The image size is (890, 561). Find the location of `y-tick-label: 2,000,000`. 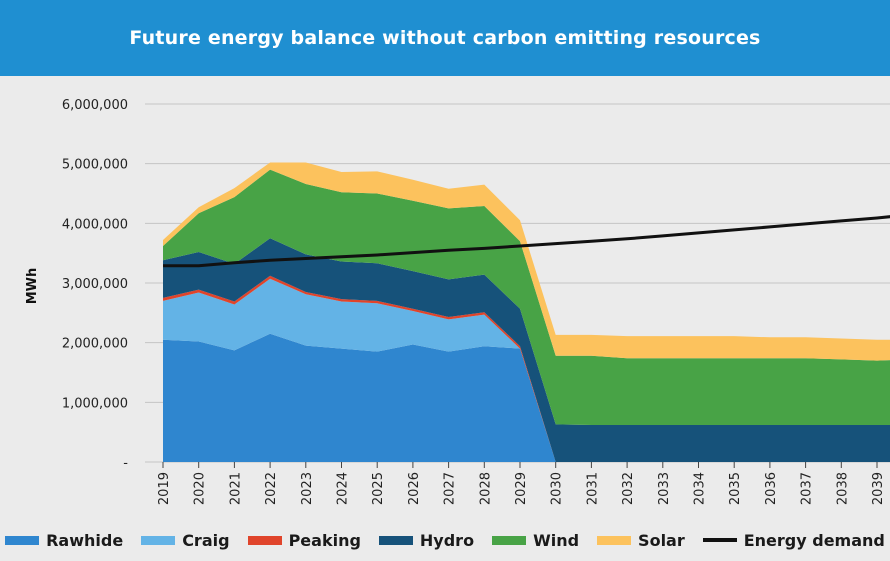

y-tick-label: 2,000,000 is located at coordinates (95, 344).